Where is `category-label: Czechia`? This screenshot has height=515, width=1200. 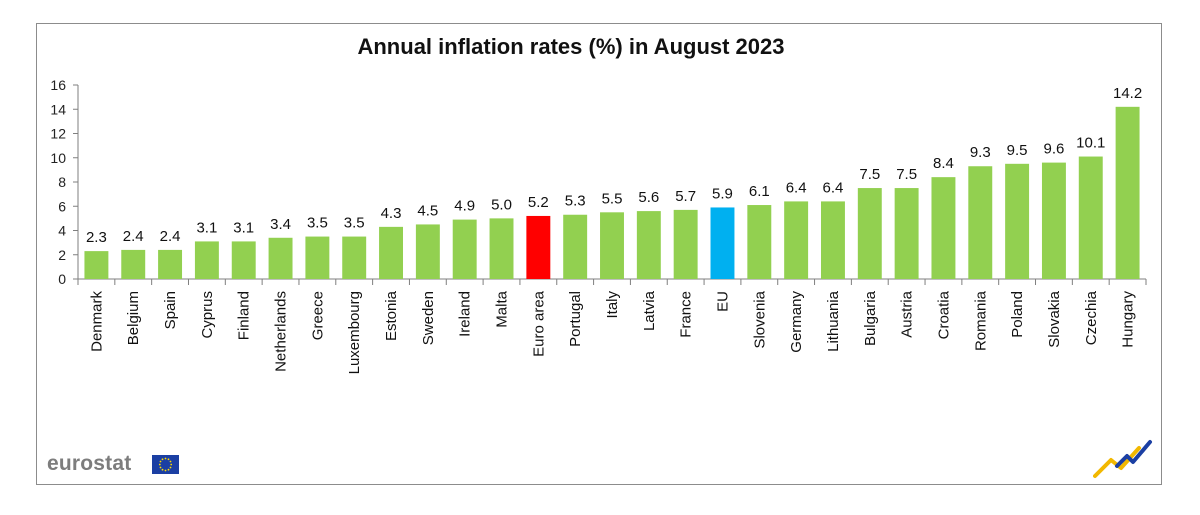
category-label: Czechia is located at coordinates (1091, 317).